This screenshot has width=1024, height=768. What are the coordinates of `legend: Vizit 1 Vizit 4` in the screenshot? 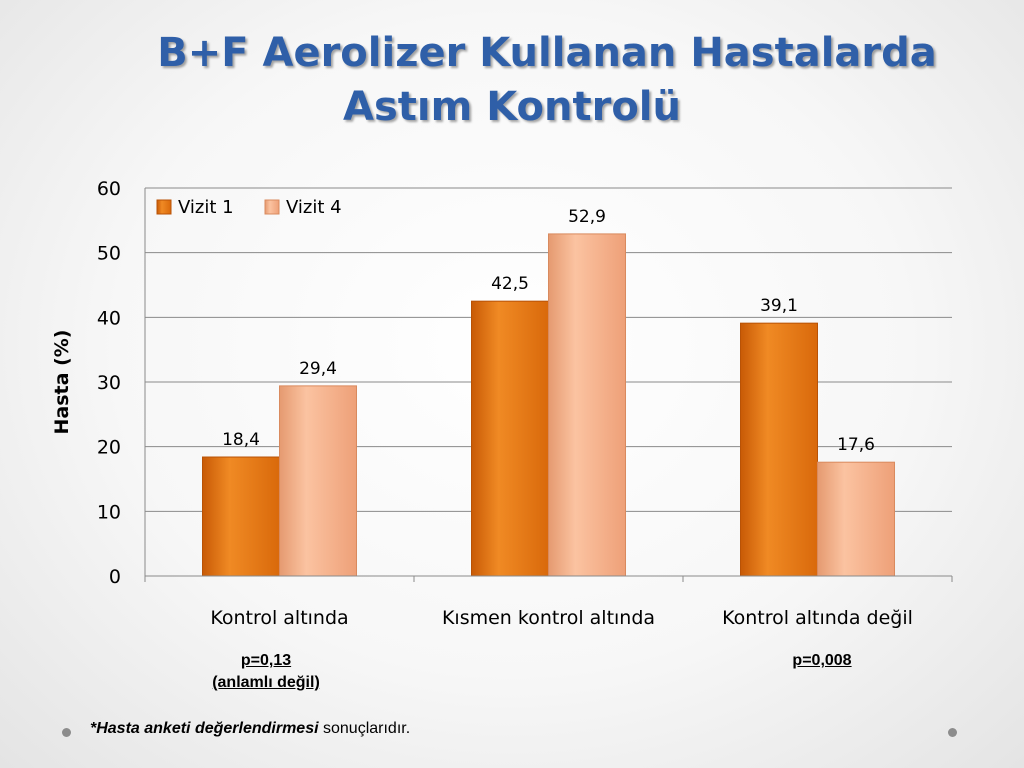 It's located at (249, 207).